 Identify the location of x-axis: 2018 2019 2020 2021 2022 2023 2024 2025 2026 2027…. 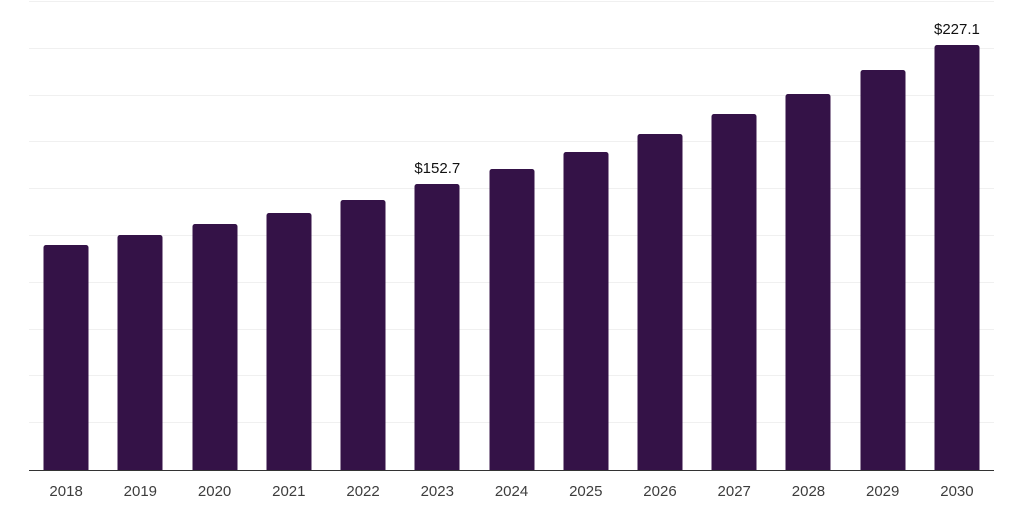
(511, 491).